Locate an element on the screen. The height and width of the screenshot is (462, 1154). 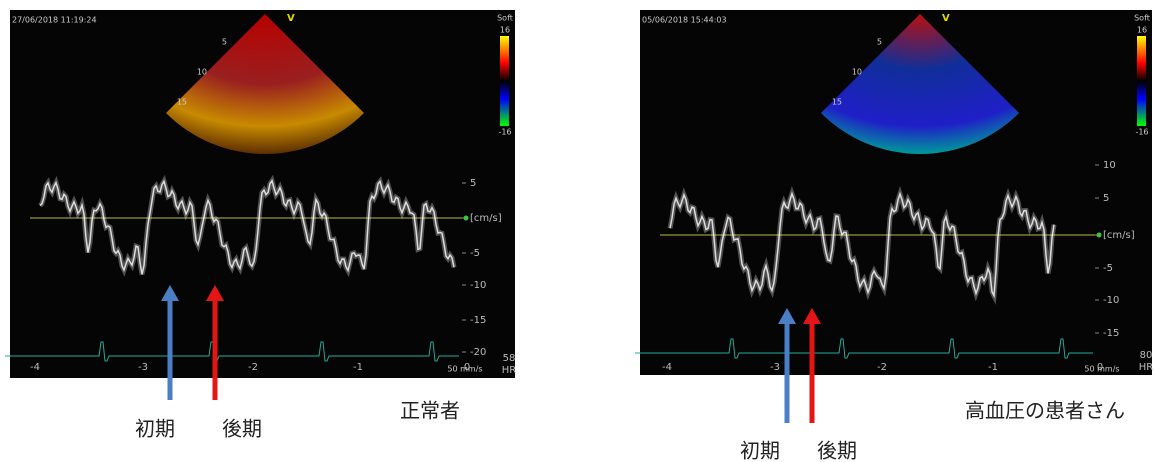
caption: 高血圧の患者さん is located at coordinates (1045, 411).